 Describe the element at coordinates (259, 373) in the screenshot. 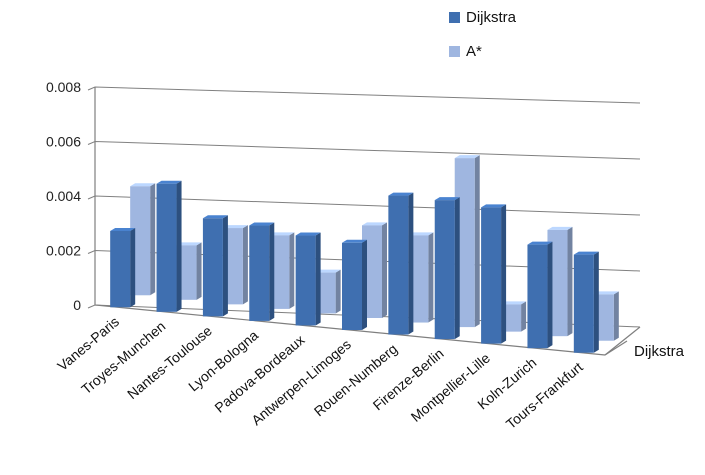

I see `x-tick-label-padova-bordeaux: Padova-Bordeaux` at that location.